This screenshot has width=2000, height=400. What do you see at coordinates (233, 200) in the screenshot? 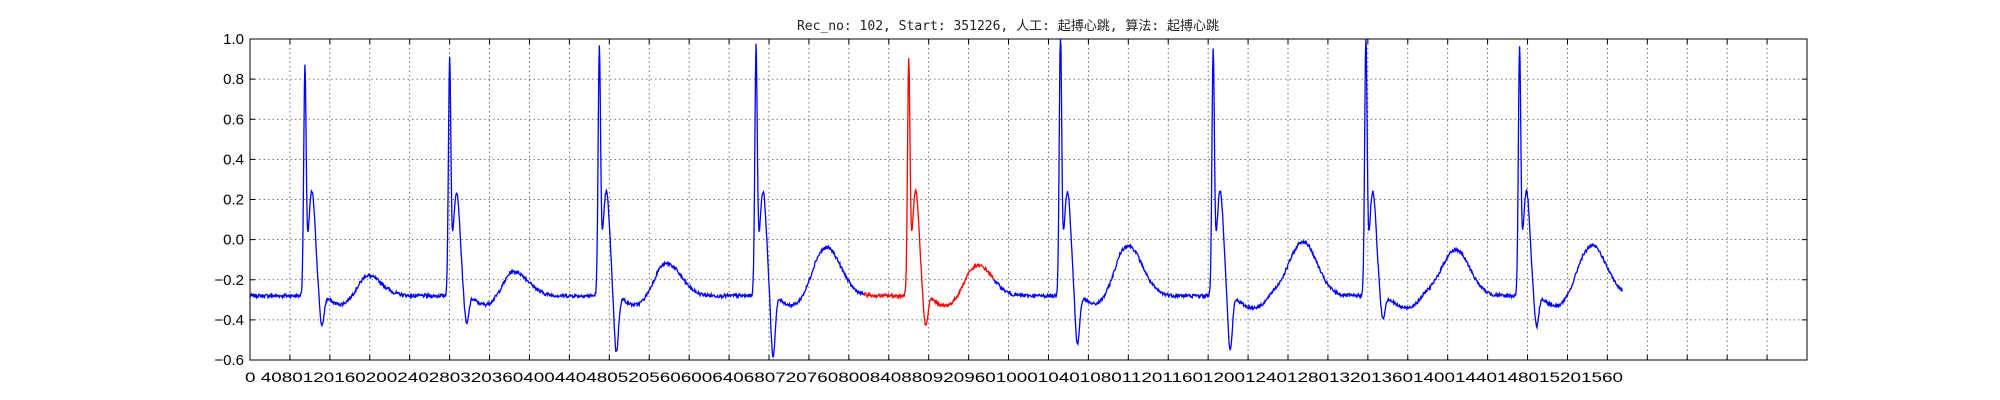
I see `y-tick-label: 0.2` at bounding box center [233, 200].